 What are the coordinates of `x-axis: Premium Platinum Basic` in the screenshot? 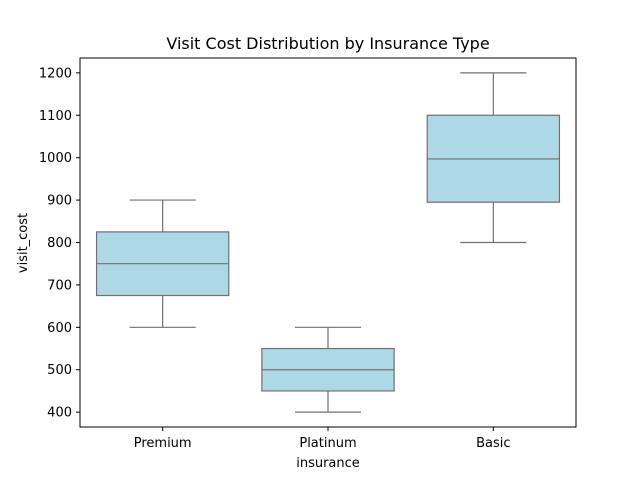 It's located at (322, 439).